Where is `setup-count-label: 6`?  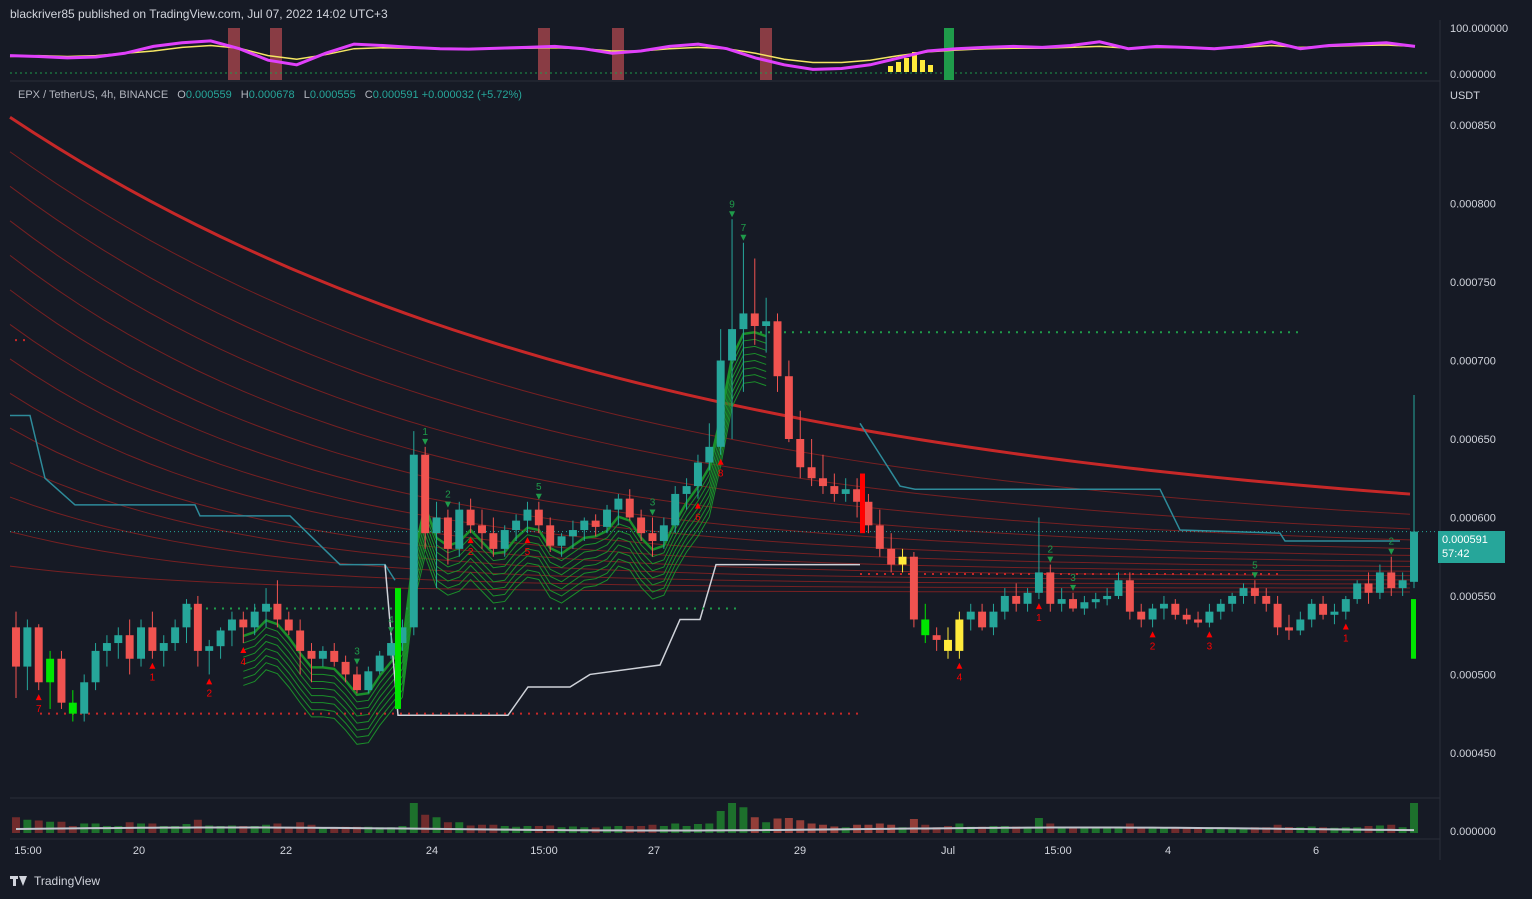 setup-count-label: 6 is located at coordinates (698, 518).